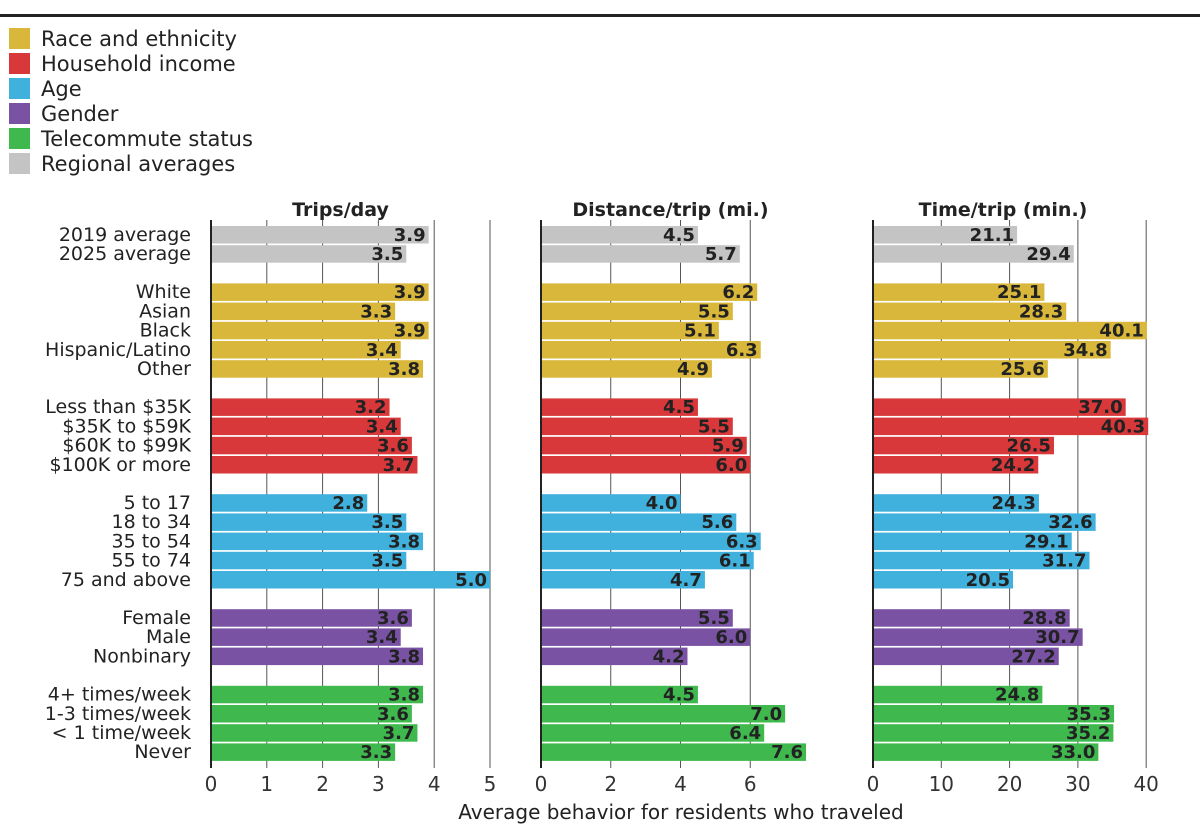 Image resolution: width=1200 pixels, height=838 pixels. What do you see at coordinates (490, 784) in the screenshot?
I see `x-tick-label: 5` at bounding box center [490, 784].